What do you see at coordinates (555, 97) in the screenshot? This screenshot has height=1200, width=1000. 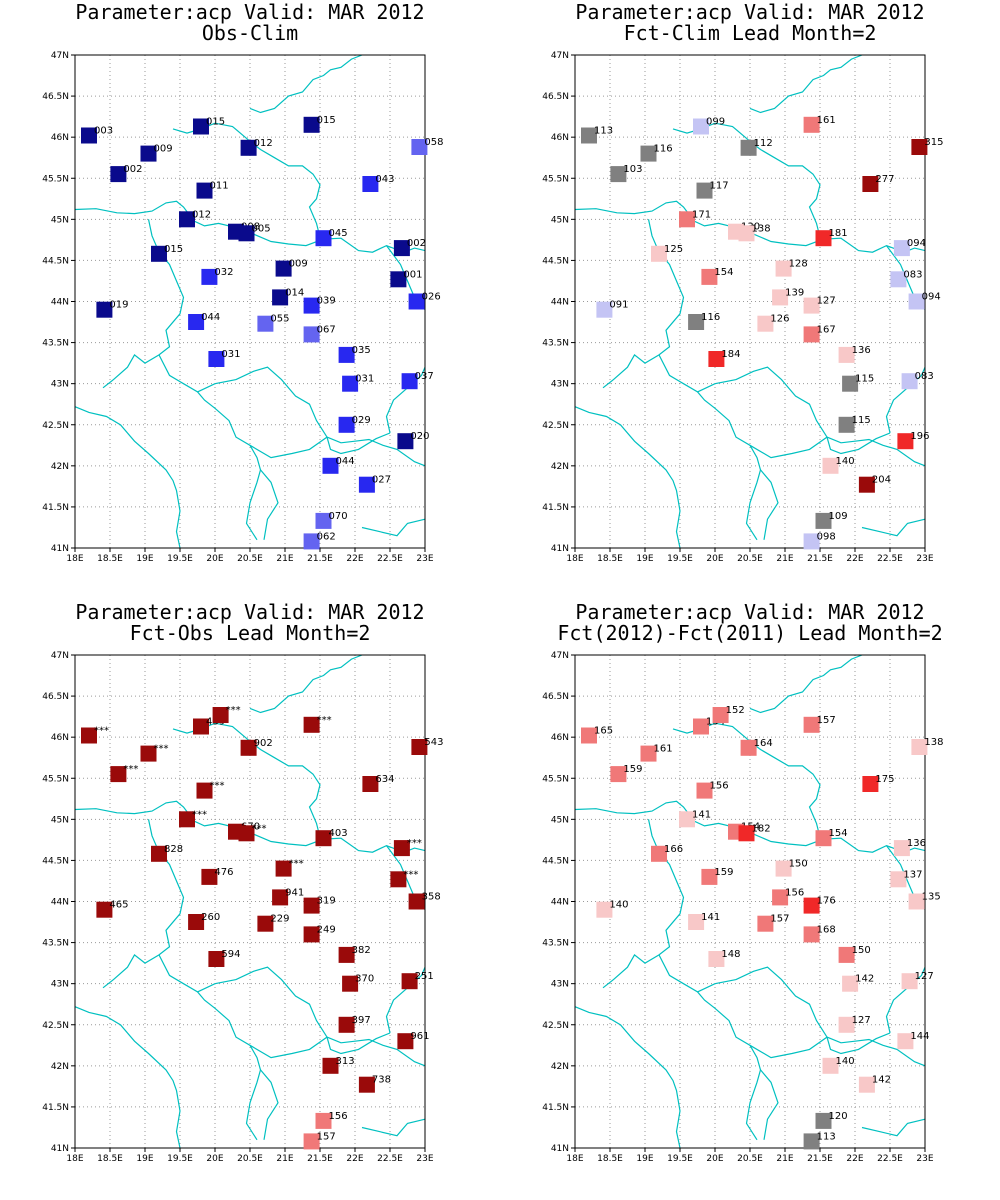 I see `y-tick-label: 46.5N` at bounding box center [555, 97].